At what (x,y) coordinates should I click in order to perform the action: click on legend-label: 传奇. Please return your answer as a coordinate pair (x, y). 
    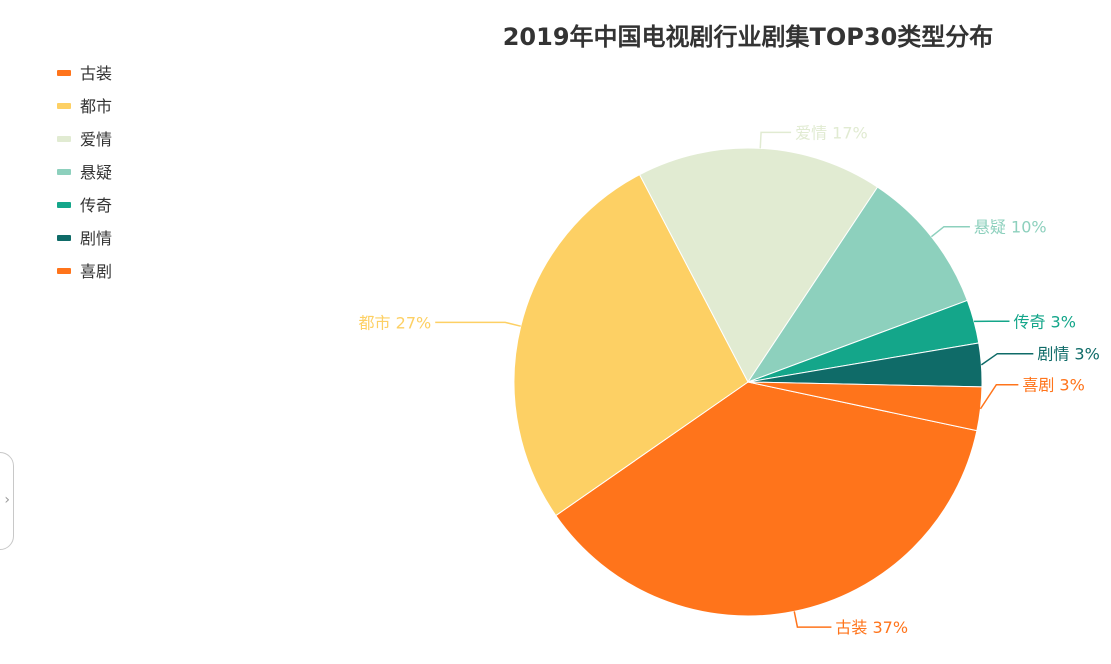
    Looking at the image, I should click on (96, 205).